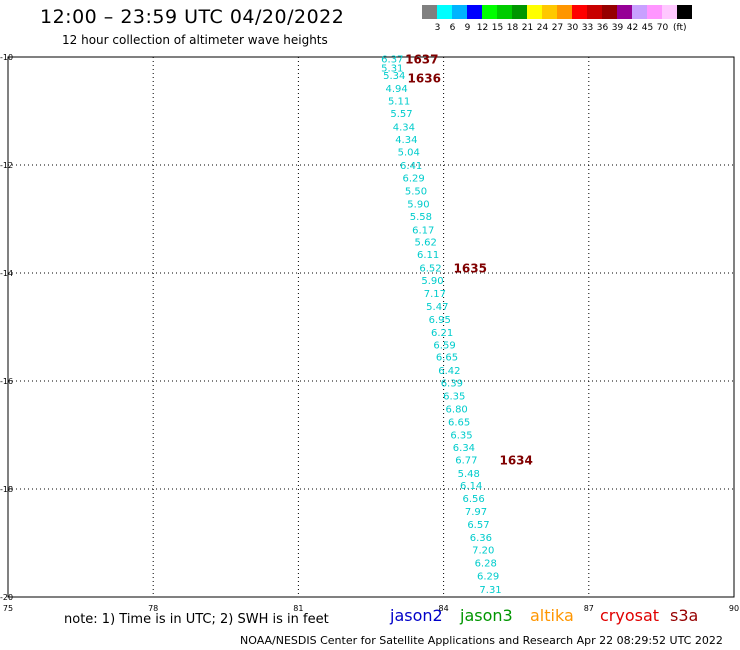 This screenshot has width=740, height=650. Describe the element at coordinates (512, 28) in the screenshot. I see `legend-label: 18` at that location.